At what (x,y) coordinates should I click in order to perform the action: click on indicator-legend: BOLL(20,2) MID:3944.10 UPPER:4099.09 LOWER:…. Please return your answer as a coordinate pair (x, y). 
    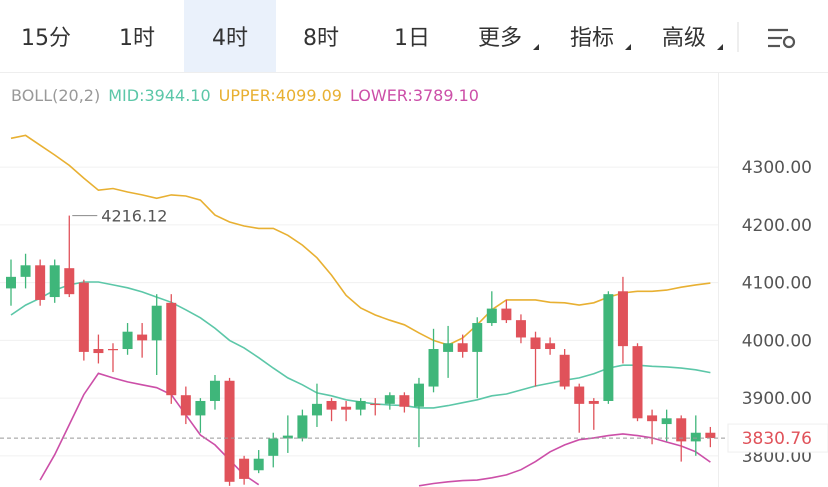
    Looking at the image, I should click on (245, 95).